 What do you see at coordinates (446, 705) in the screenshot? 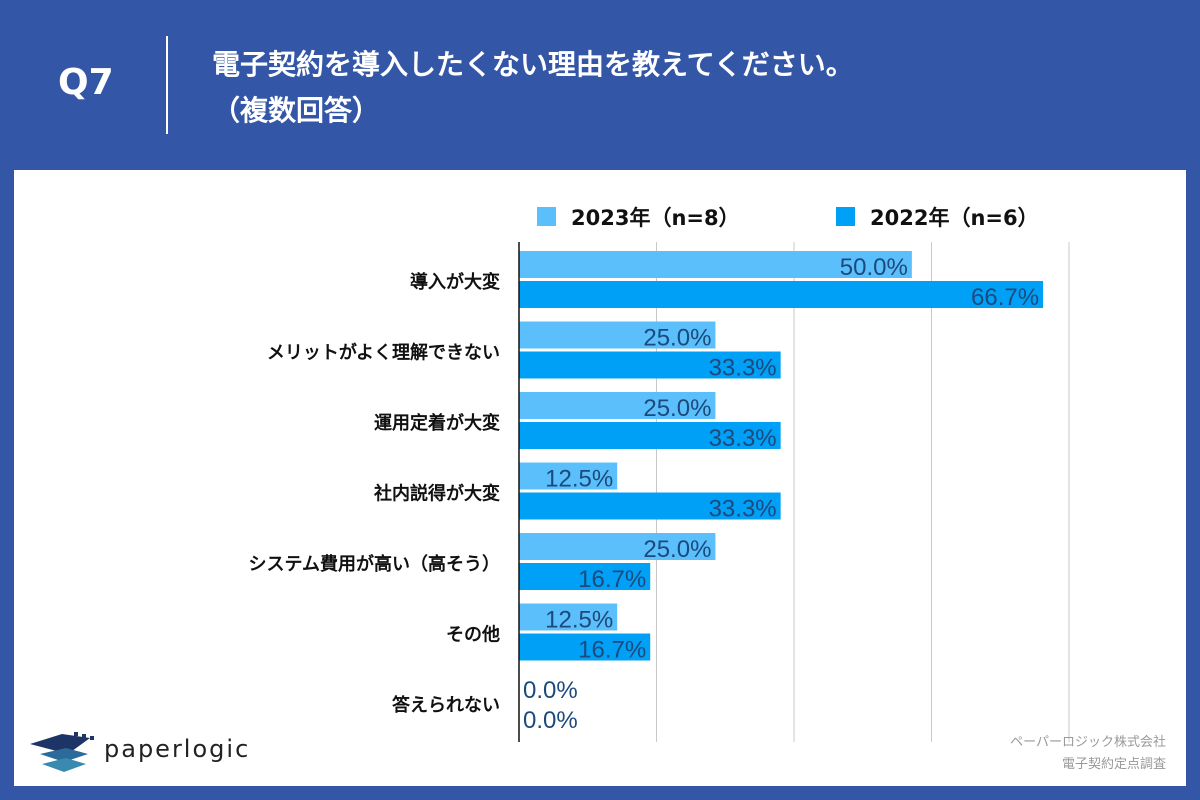
I see `category-label: 答えられない` at bounding box center [446, 705].